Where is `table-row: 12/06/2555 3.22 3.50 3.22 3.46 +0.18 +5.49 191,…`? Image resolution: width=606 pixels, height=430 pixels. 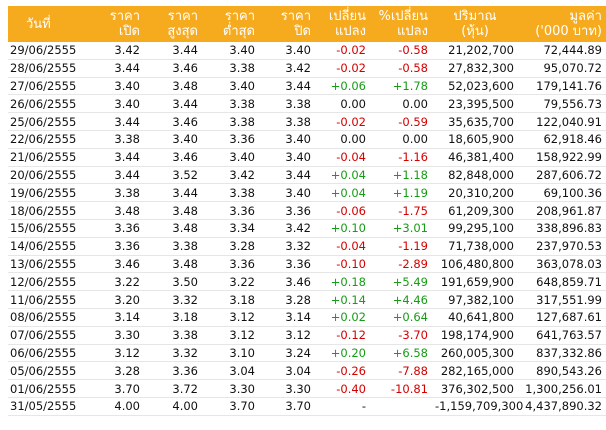 table-row: 12/06/2555 3.22 3.50 3.22 3.46 +0.18 +5.49 191,… is located at coordinates (307, 282).